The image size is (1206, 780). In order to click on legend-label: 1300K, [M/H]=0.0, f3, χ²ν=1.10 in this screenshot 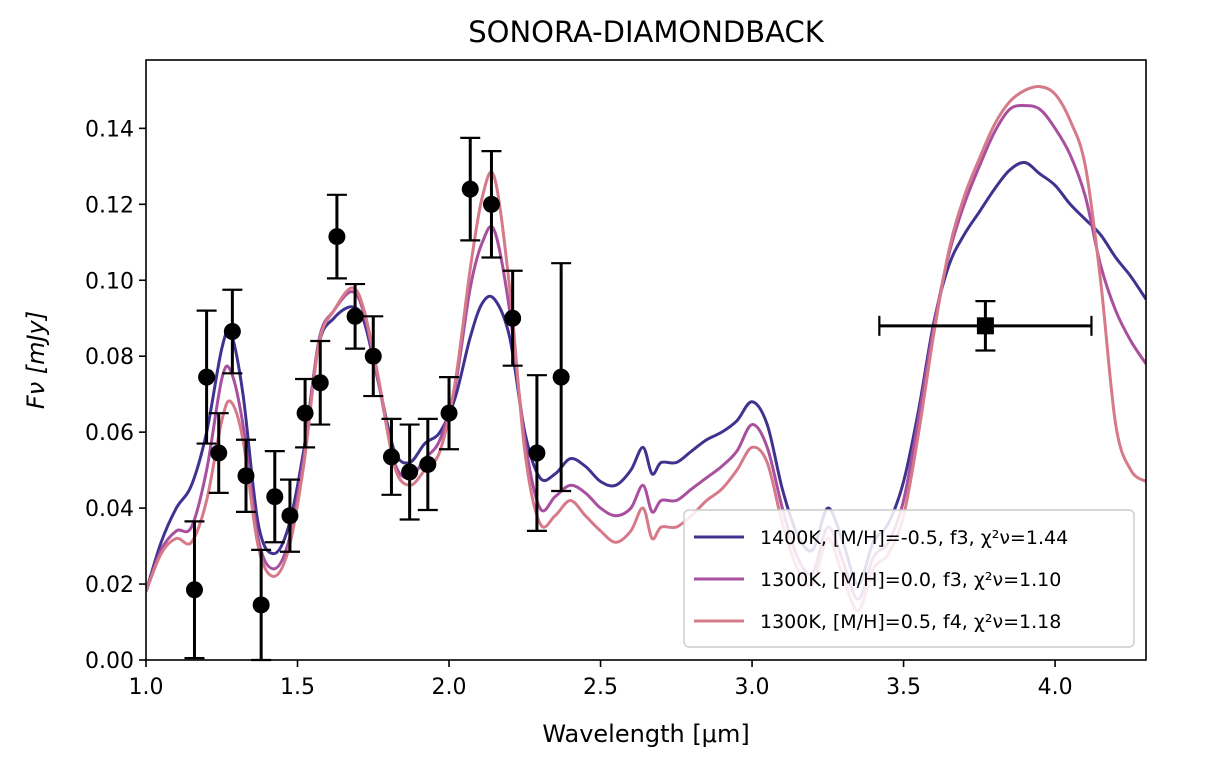, I will do `click(910, 580)`.